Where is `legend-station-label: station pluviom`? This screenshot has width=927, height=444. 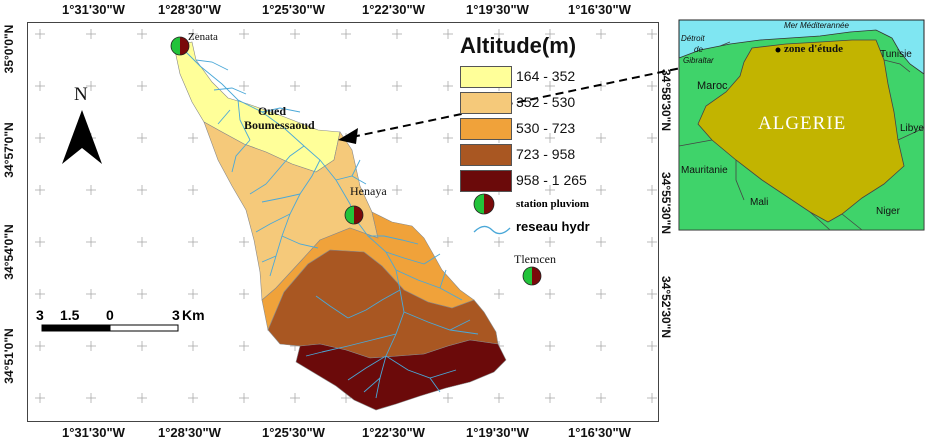
legend-station-label: station pluviom is located at coordinates (553, 204).